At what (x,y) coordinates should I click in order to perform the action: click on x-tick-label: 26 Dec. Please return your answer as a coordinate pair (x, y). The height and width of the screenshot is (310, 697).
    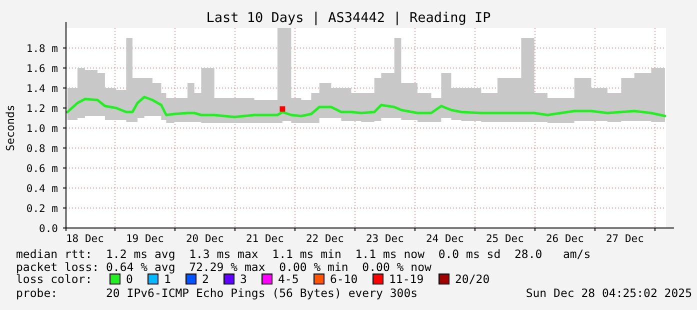
    Looking at the image, I should click on (565, 239).